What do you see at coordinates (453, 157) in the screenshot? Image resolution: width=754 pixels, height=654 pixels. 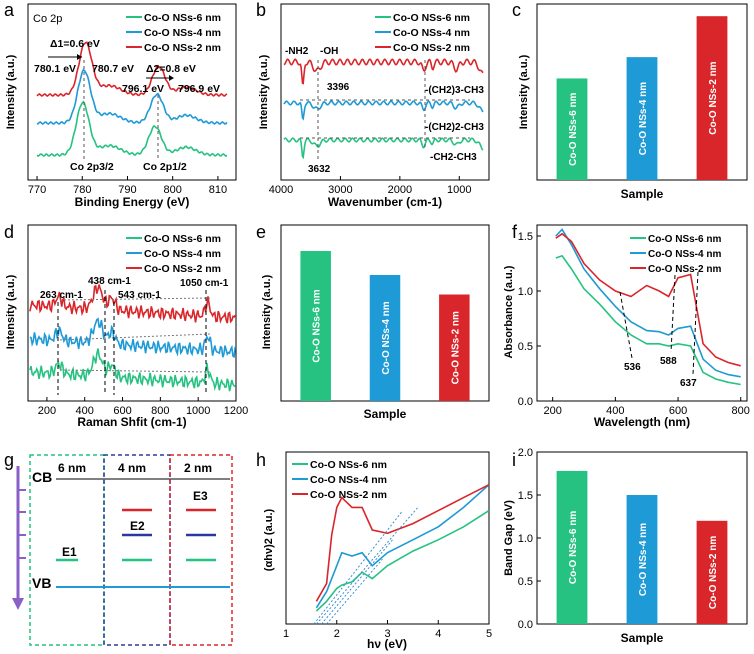 I see `annotation-ch2ch3: -CH2-CH3` at bounding box center [453, 157].